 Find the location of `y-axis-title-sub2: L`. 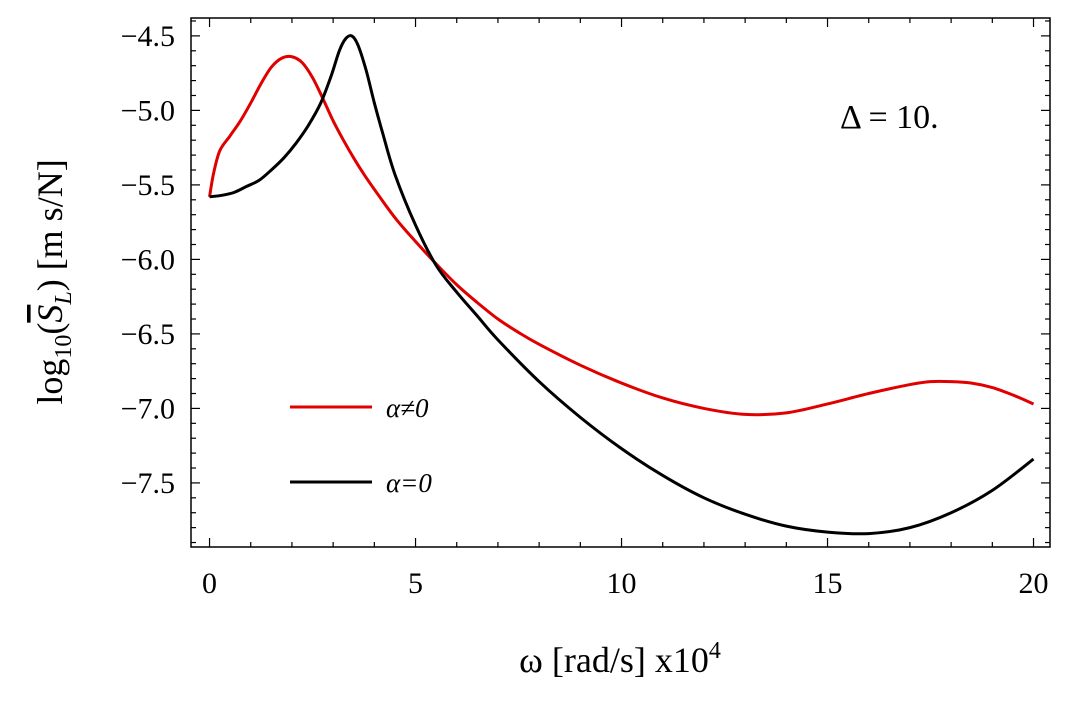

y-axis-title-sub2: L is located at coordinates (64, 298).